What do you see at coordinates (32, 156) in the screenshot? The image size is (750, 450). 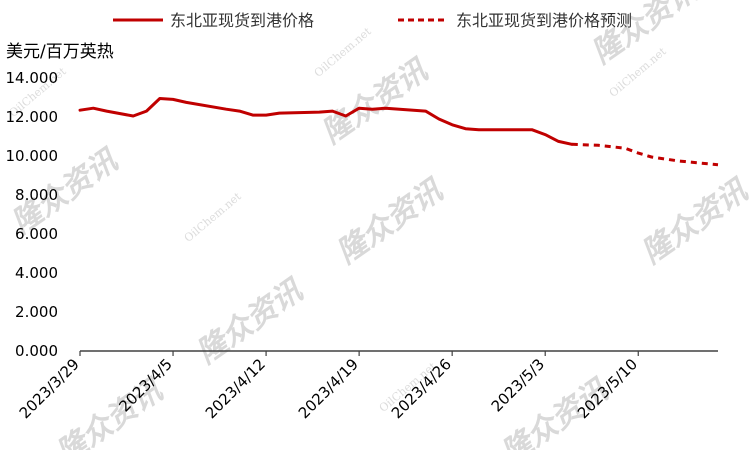 I see `y-tick-label: 10.000` at bounding box center [32, 156].